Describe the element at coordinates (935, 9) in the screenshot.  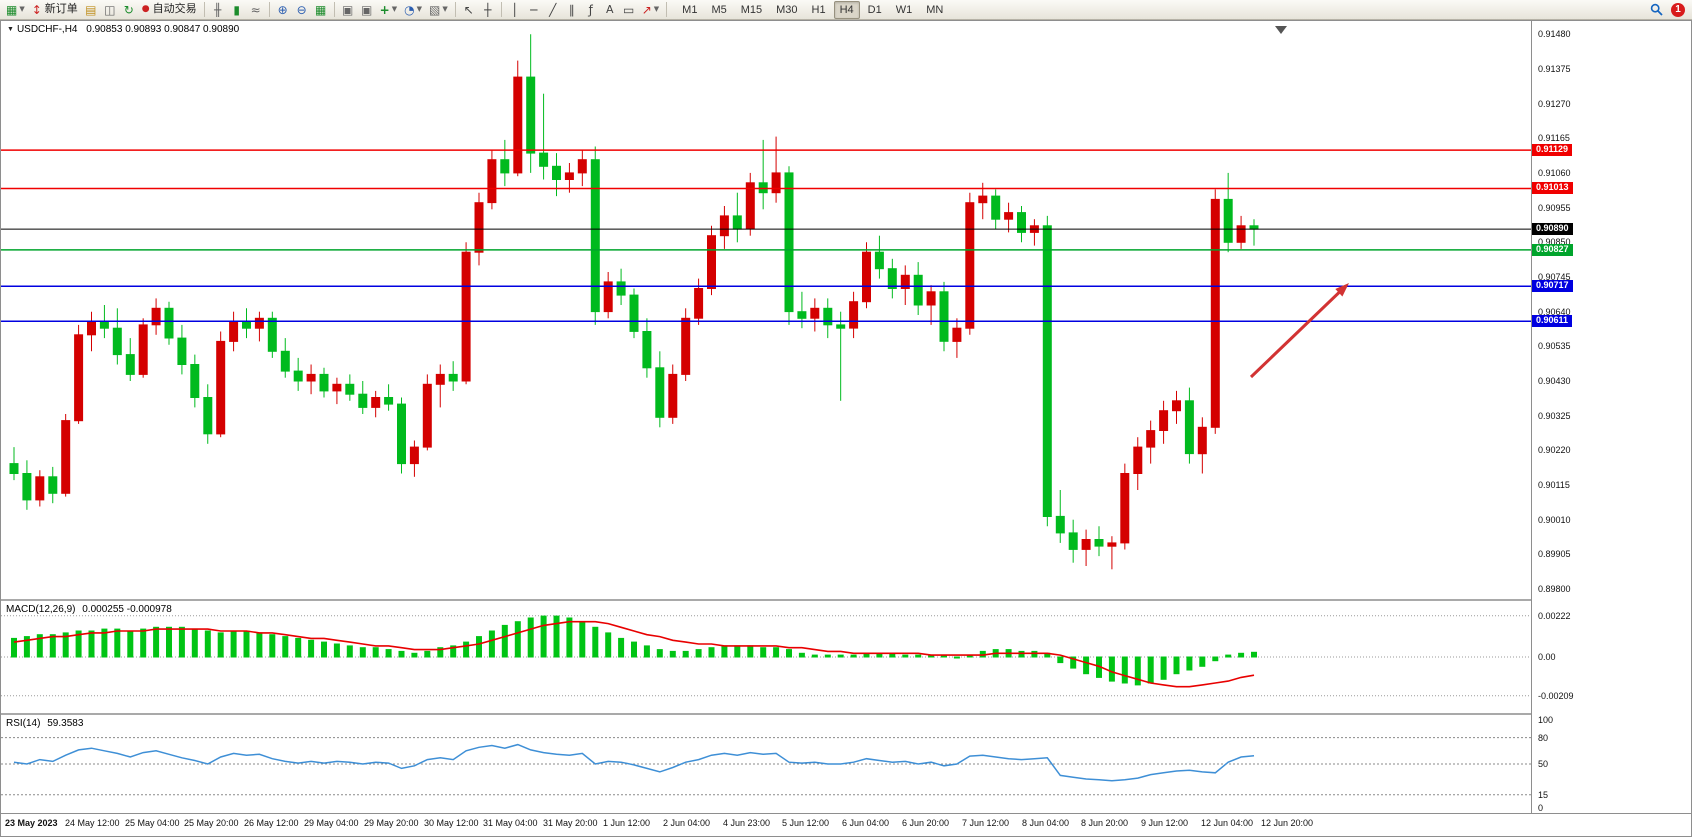
I see `timeframe-button-mn: MN` at that location.